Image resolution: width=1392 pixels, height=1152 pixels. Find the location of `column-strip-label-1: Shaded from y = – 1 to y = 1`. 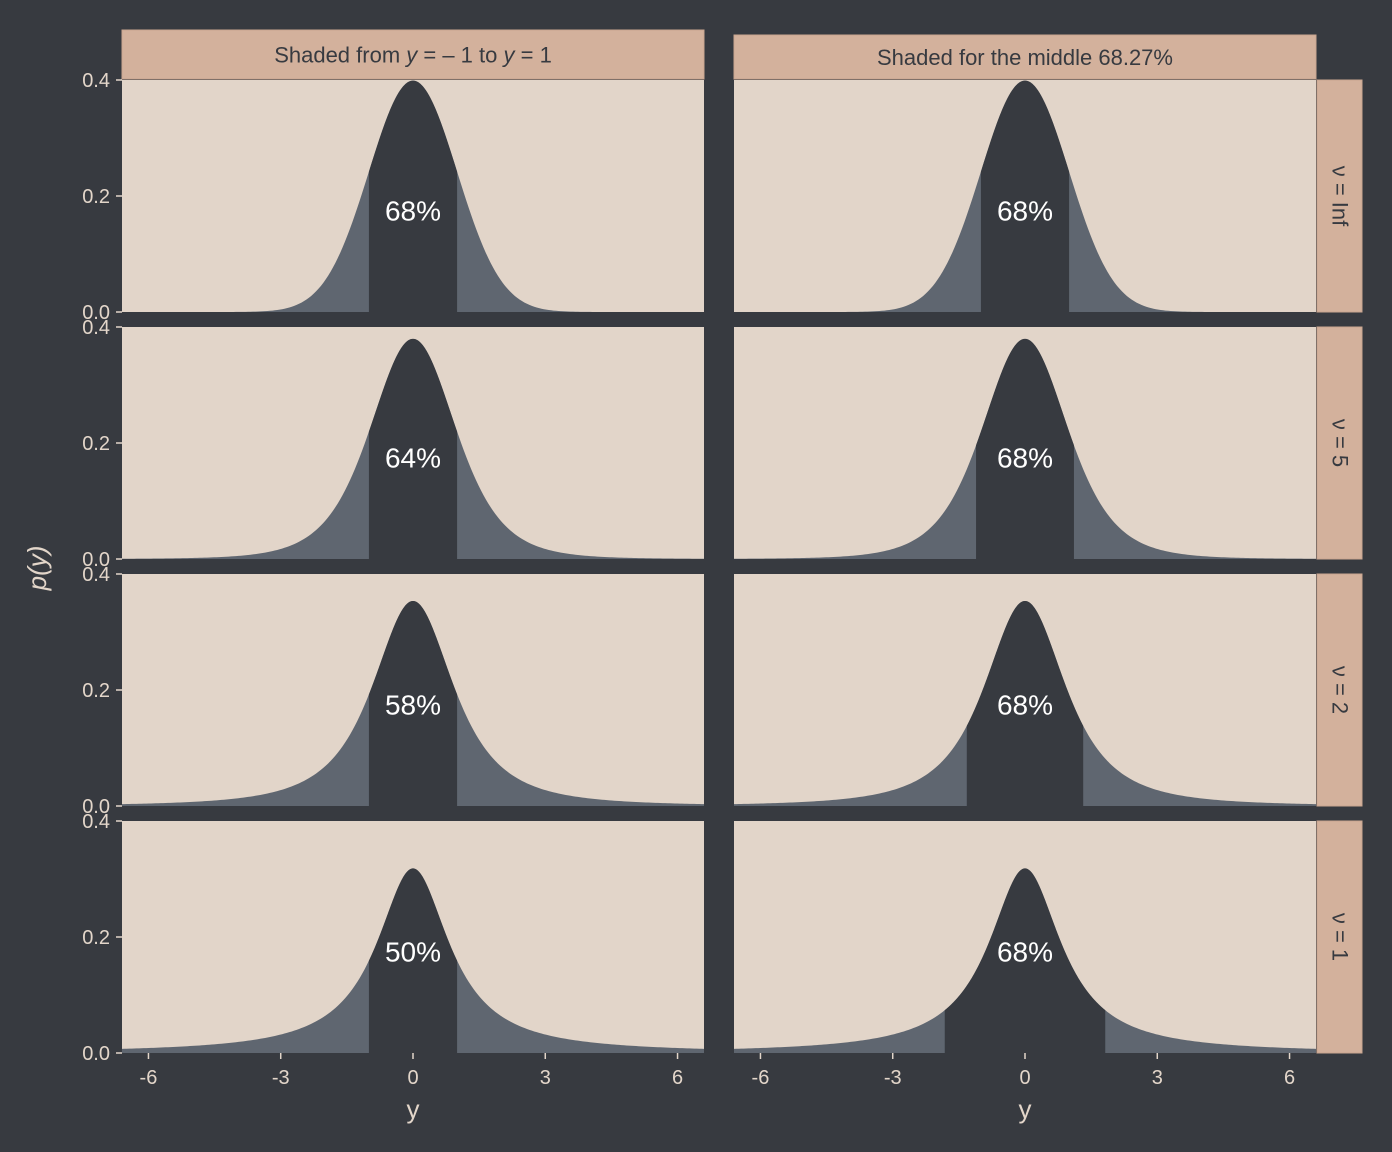

column-strip-label-1: Shaded from y = – 1 to y = 1 is located at coordinates (413, 55).